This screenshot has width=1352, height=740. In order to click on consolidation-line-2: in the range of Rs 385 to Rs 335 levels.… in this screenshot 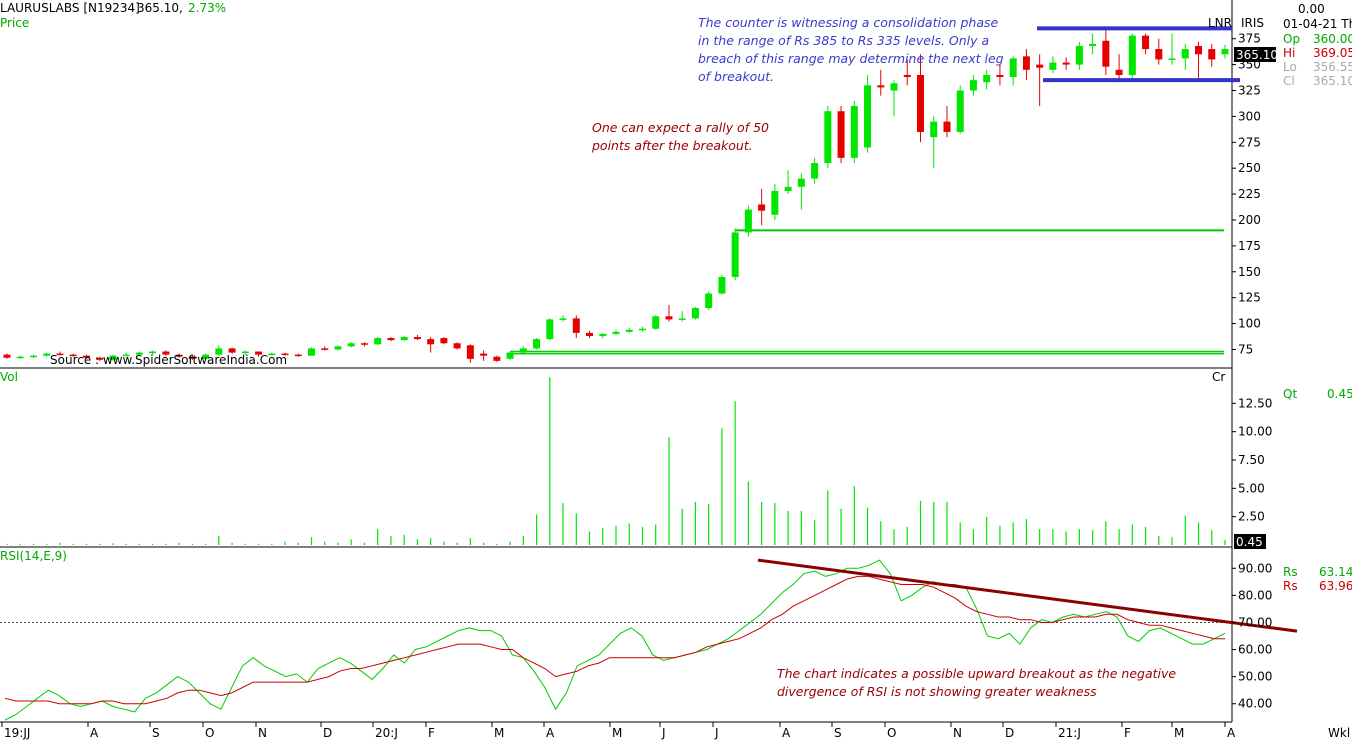, I will do `click(843, 40)`.